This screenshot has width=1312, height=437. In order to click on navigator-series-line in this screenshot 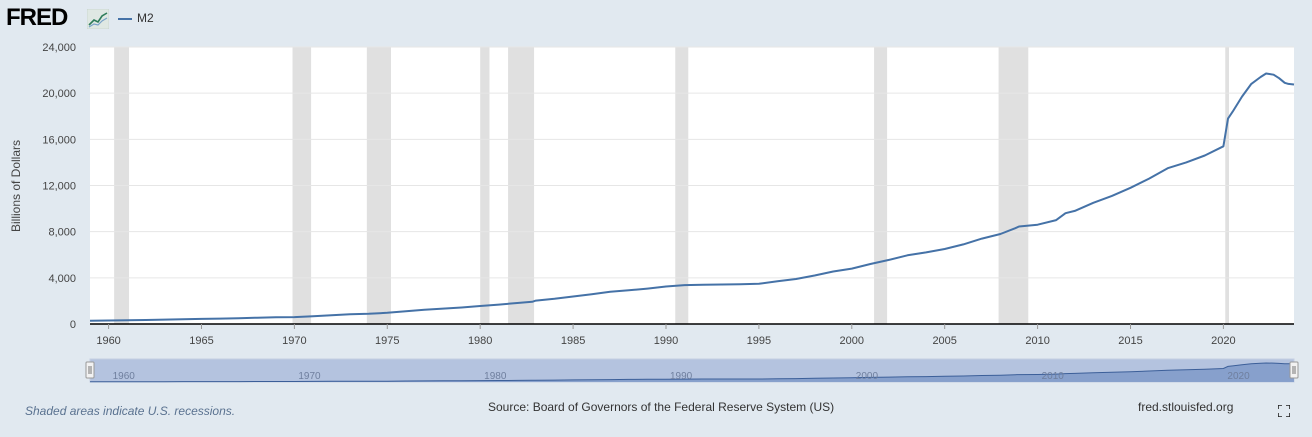, I will do `click(692, 372)`.